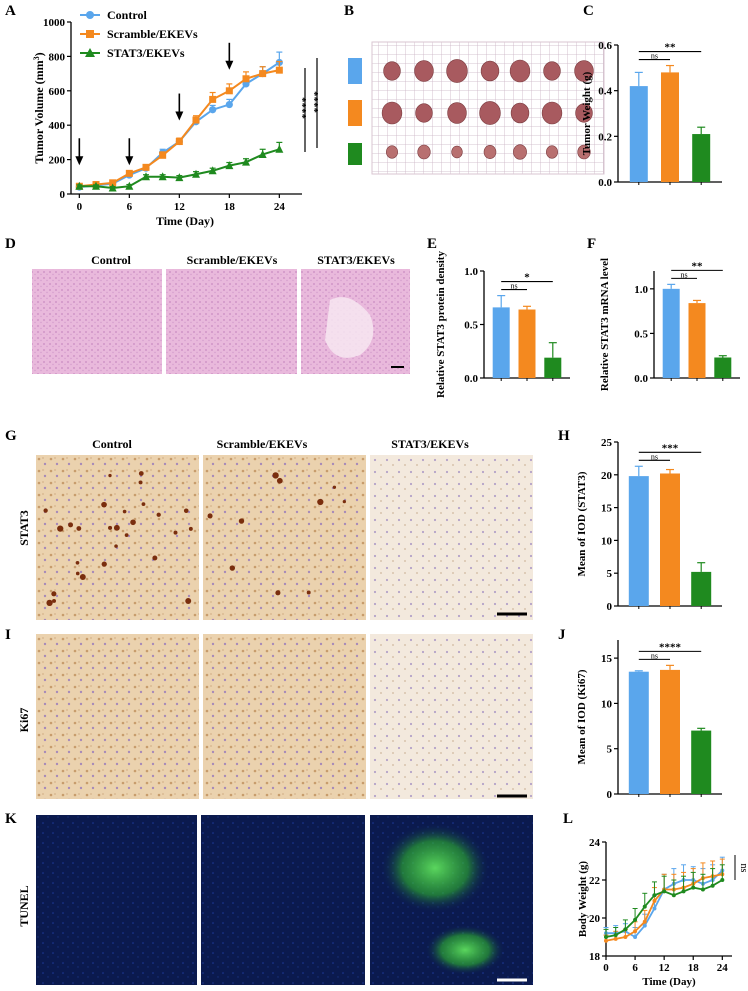 Image resolution: width=748 pixels, height=991 pixels. I want to click on ihc-stat3-control, so click(117, 537).